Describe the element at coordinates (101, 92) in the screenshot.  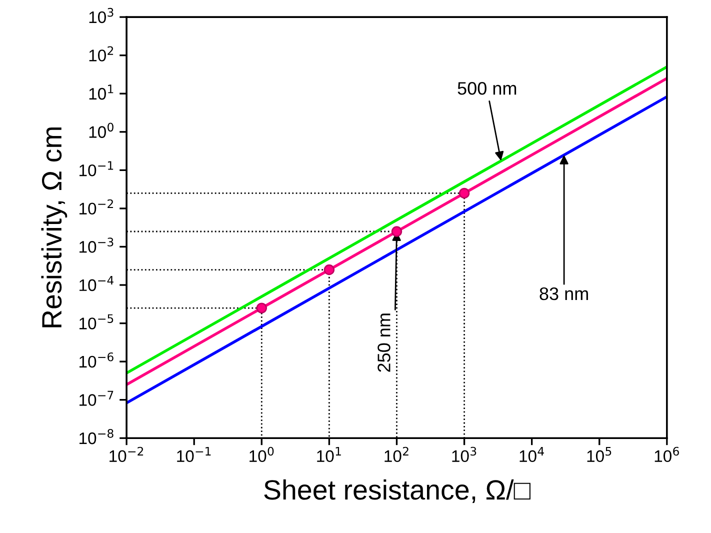
I see `y-tick-label: 10$^{1}$` at that location.